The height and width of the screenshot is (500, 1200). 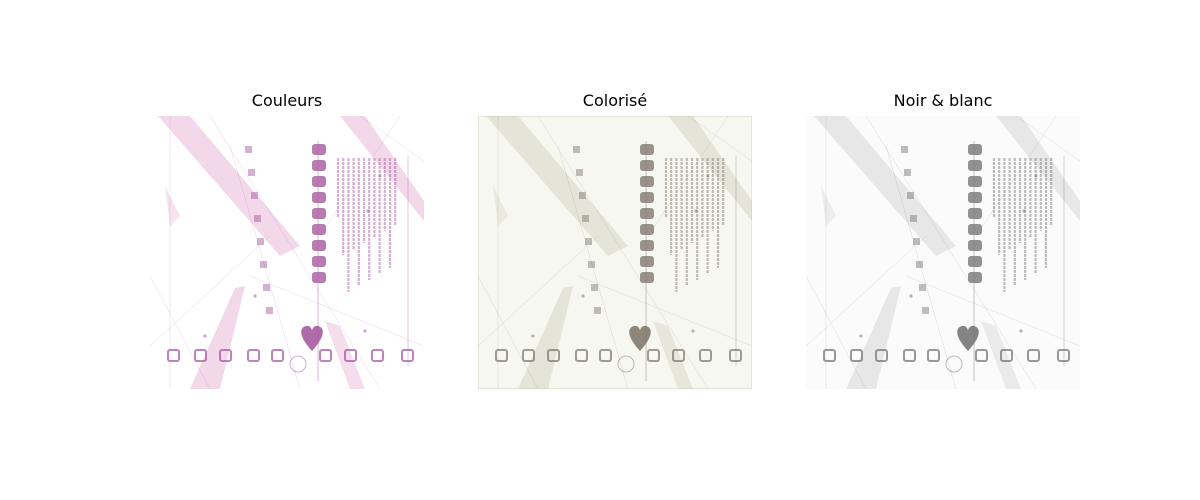 I want to click on artwork-colorise, so click(x=615, y=252).